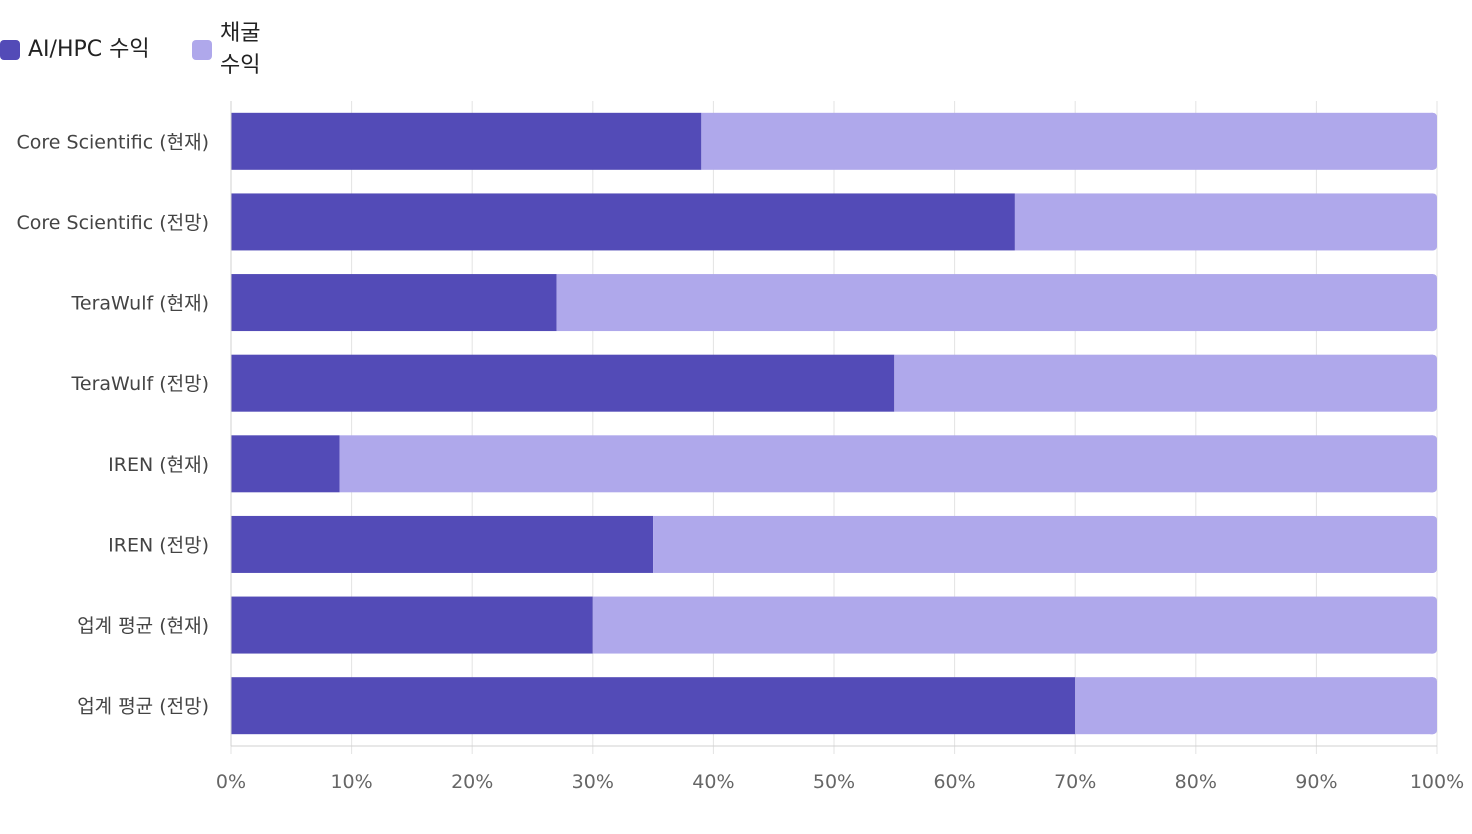  Describe the element at coordinates (143, 626) in the screenshot. I see `y-category-label: 업계 평균 (현재)` at that location.